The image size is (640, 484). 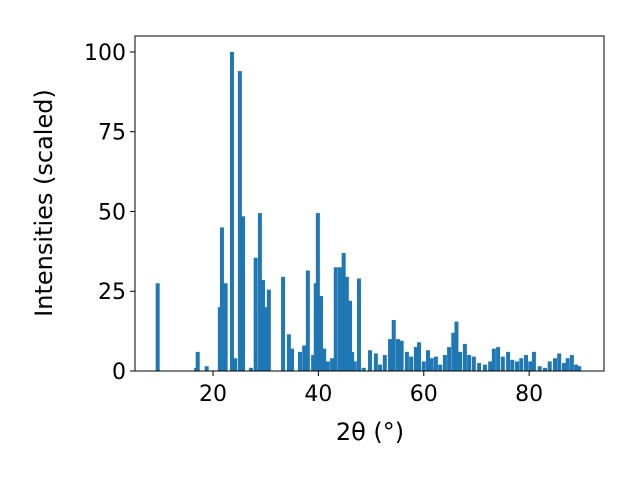 I want to click on x-tick-label: 60, so click(x=424, y=394).